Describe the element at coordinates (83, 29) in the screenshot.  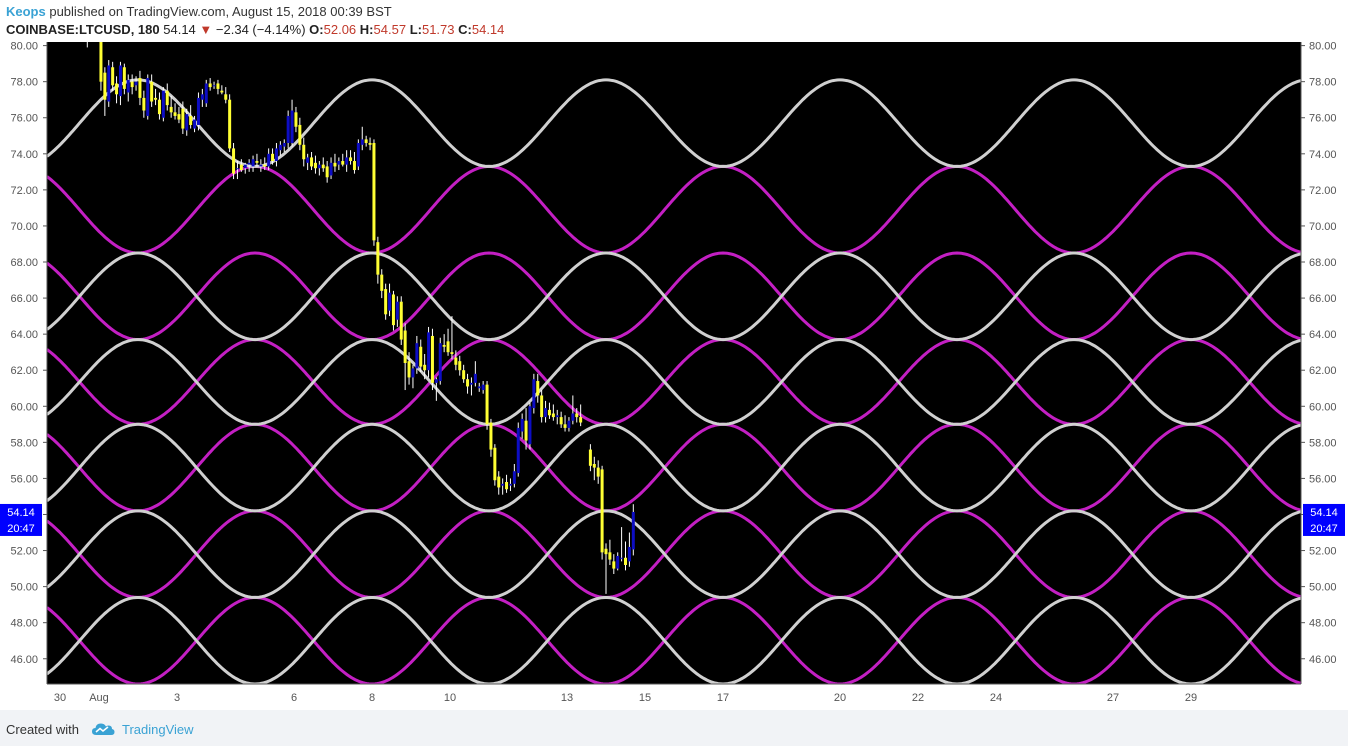
I see `symbol-name: COINBASE:LTCUSD, 180` at that location.